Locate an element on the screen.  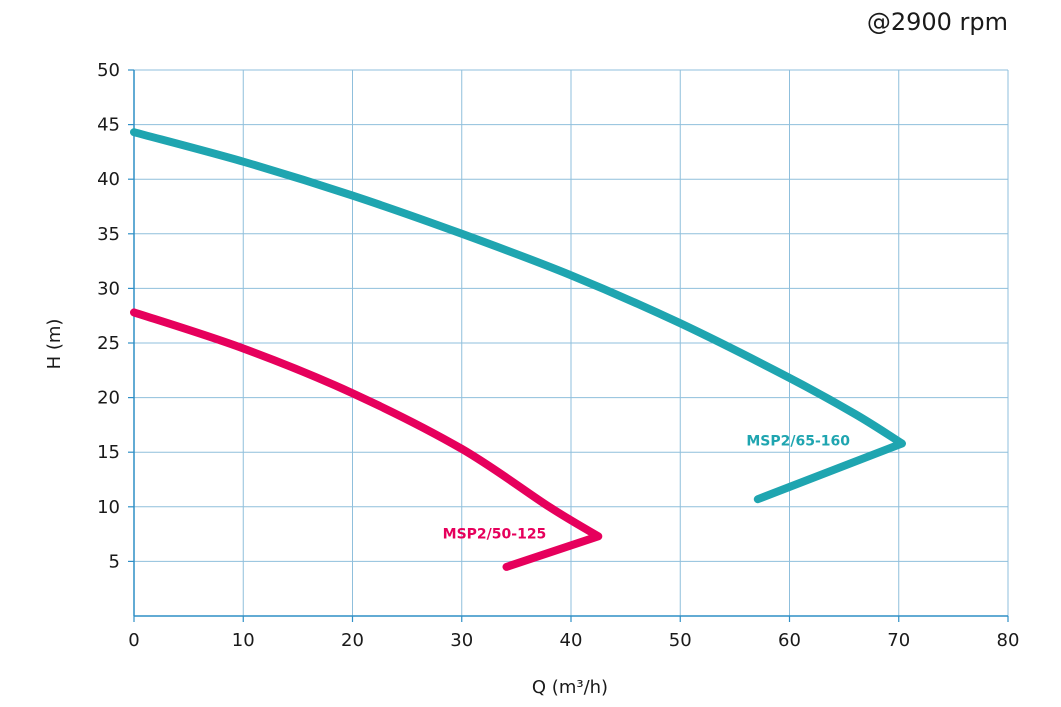
y-tick-label: 15 is located at coordinates (108, 452).